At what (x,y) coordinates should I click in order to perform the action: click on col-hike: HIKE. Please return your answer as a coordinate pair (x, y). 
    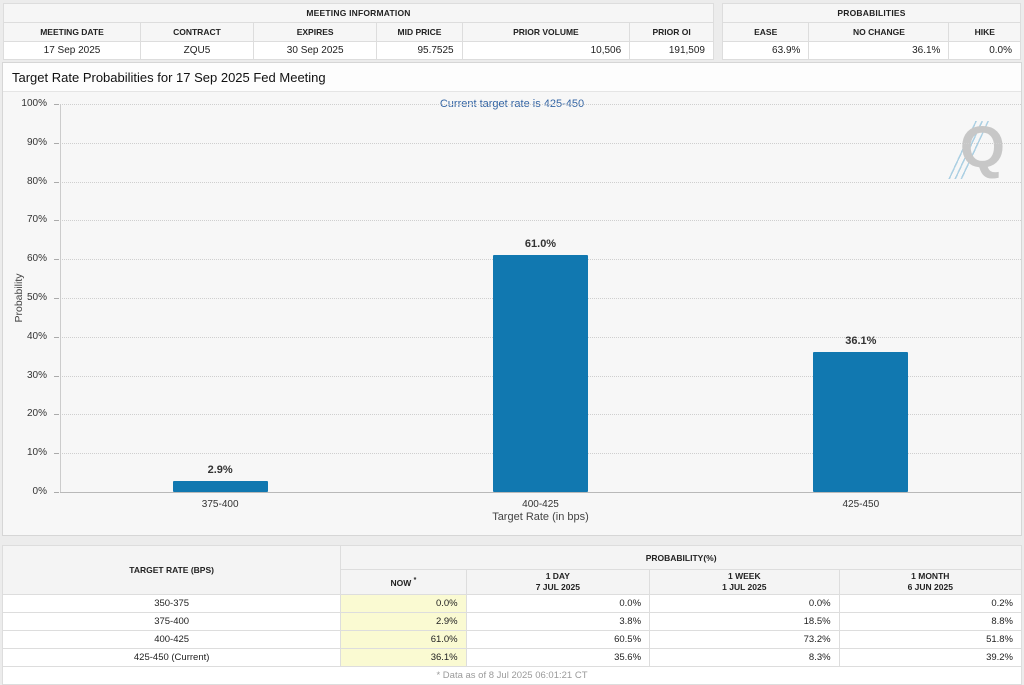
    Looking at the image, I should click on (984, 32).